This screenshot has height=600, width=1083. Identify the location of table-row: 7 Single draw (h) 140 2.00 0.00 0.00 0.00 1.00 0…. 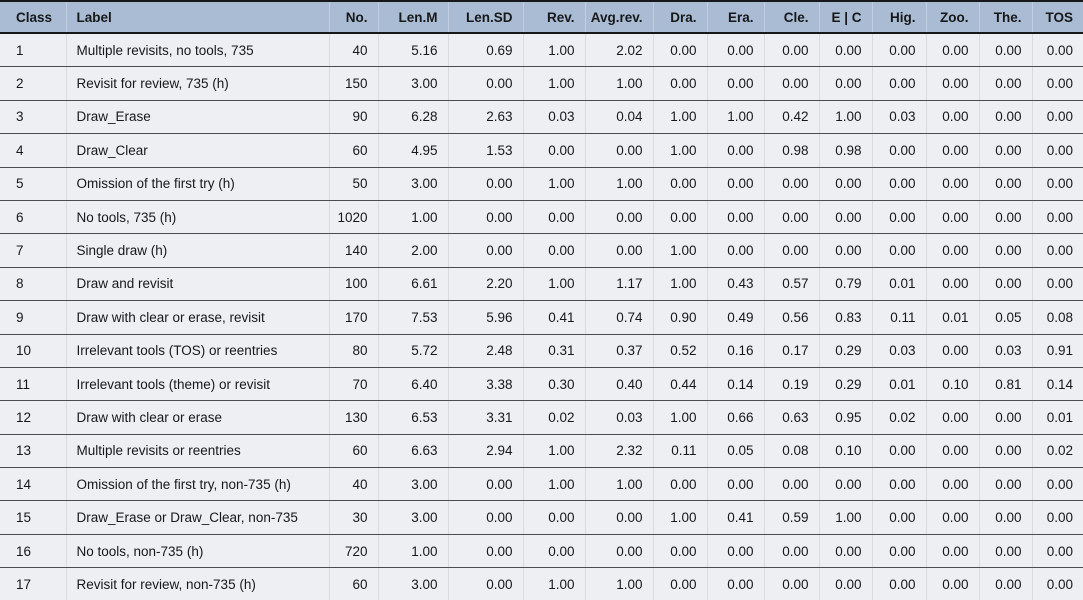
(541, 250).